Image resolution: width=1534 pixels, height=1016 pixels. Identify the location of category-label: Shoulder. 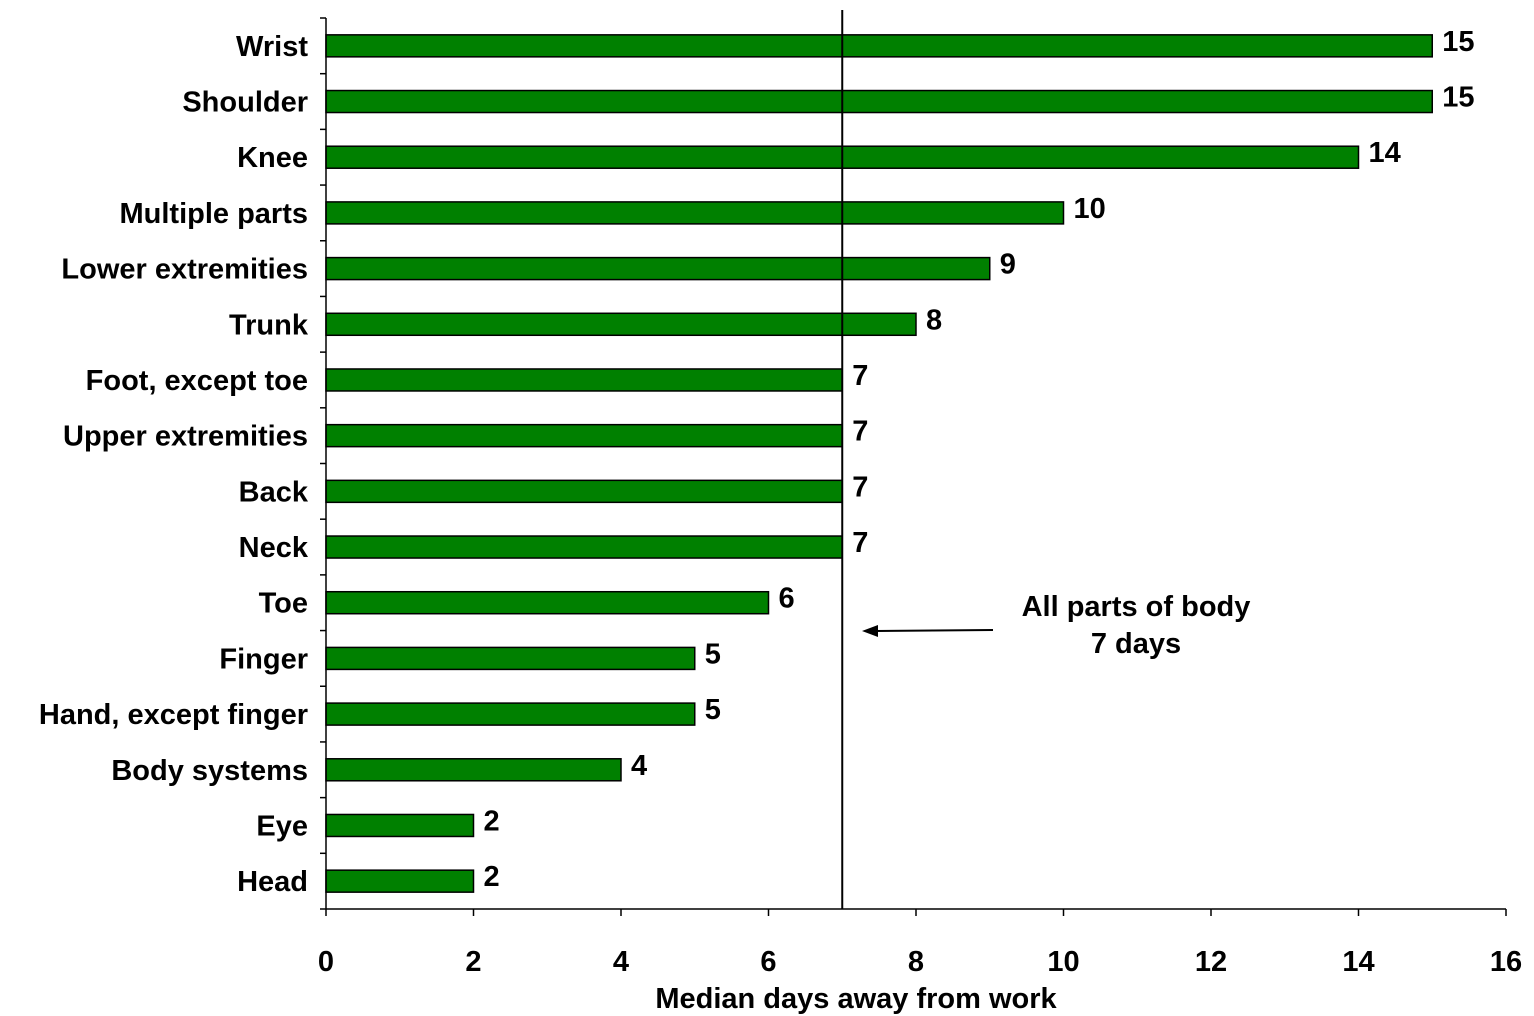
(245, 103).